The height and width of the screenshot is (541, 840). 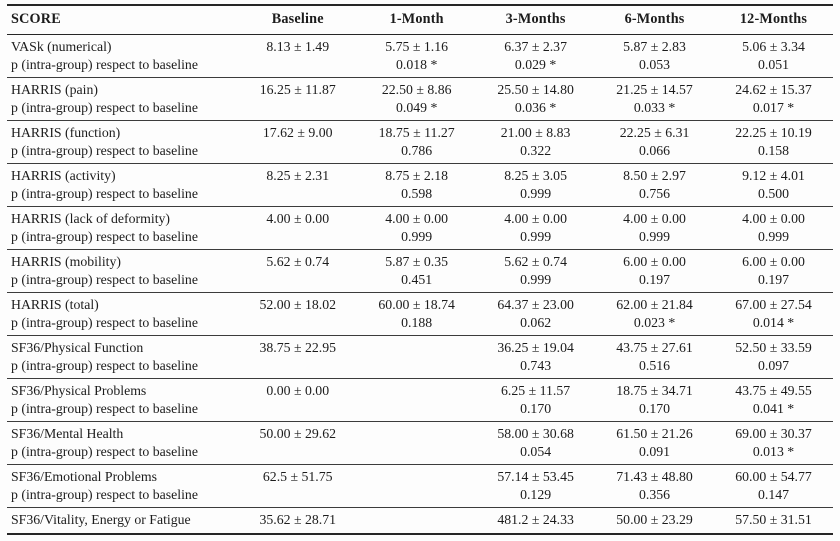 What do you see at coordinates (535, 357) in the screenshot?
I see `value-cell-3-months: 36.25 ± 19.04 0.743` at bounding box center [535, 357].